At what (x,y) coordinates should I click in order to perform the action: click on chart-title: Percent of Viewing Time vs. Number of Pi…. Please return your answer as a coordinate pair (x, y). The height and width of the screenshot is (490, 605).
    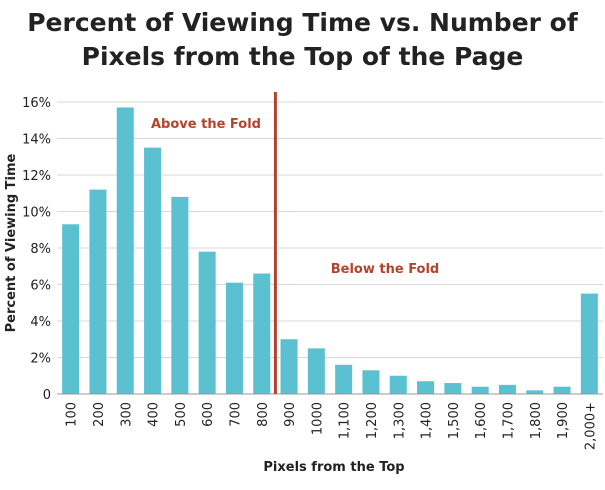
    Looking at the image, I should click on (302, 40).